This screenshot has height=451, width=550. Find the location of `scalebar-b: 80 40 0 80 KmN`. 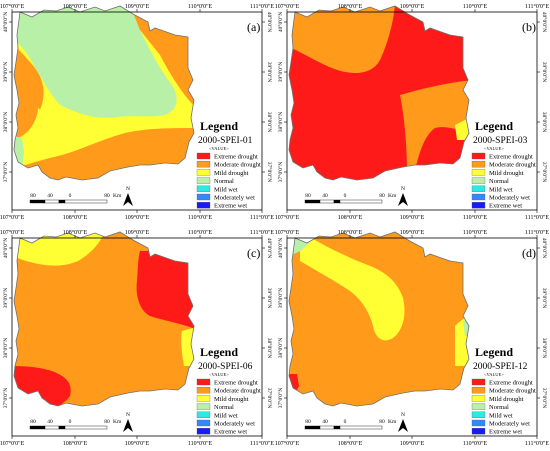

scalebar-b: 80 40 0 80 KmN is located at coordinates (356, 196).